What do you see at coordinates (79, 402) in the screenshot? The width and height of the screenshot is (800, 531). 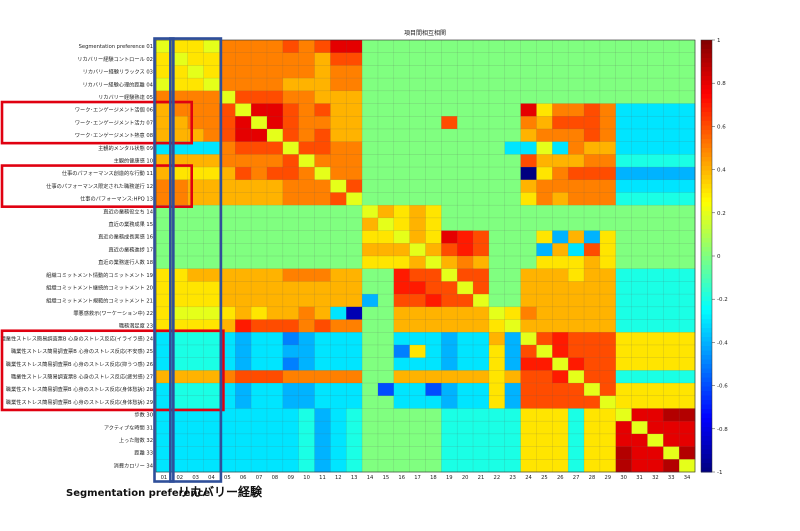 I see `row-label: 職業性ストレス簡易調査票B 心身のストレス反応(身体愁訴) 29` at bounding box center [79, 402].